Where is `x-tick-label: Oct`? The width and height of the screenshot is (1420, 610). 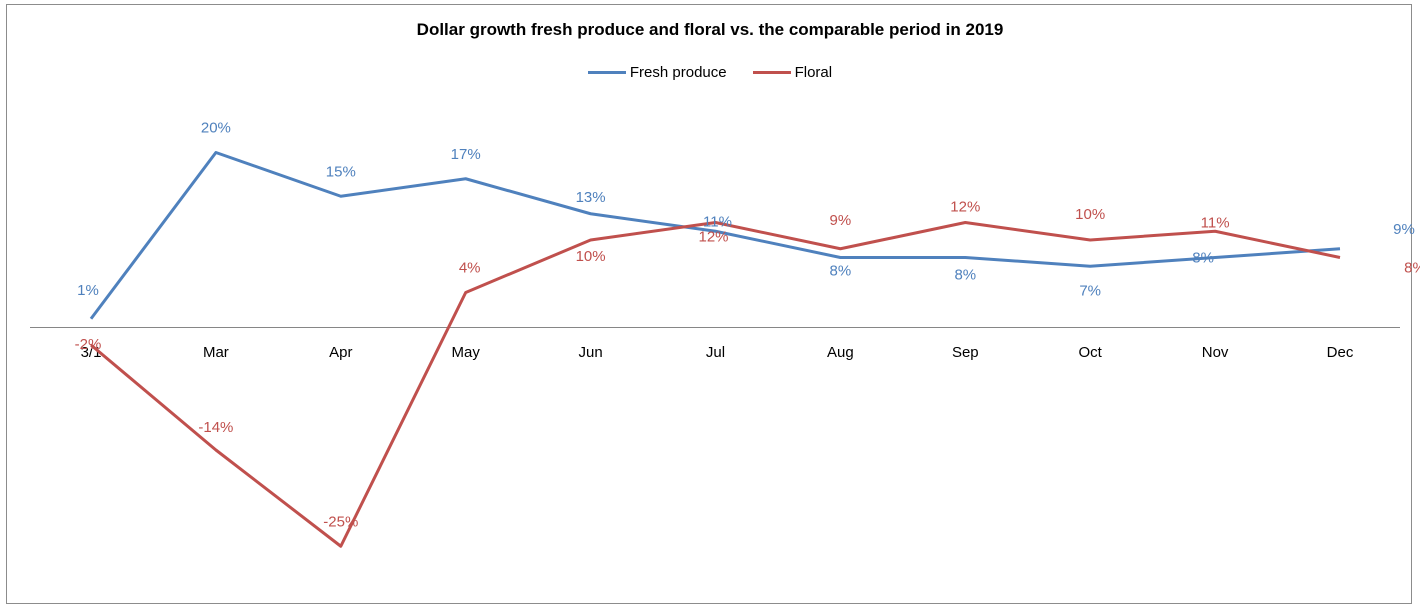 x-tick-label: Oct is located at coordinates (1091, 352).